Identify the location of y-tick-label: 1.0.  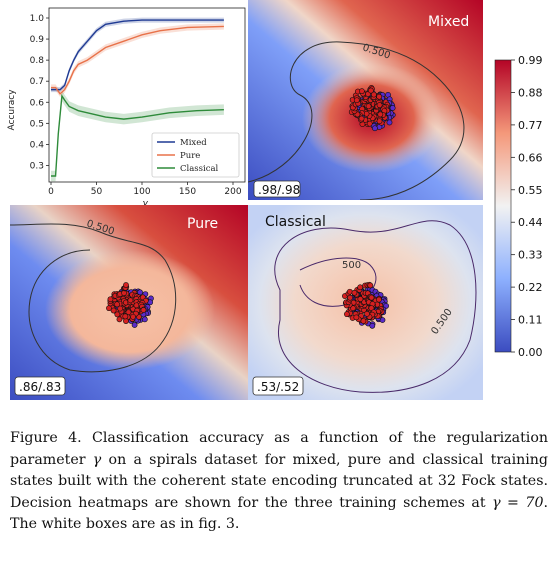
(37, 19).